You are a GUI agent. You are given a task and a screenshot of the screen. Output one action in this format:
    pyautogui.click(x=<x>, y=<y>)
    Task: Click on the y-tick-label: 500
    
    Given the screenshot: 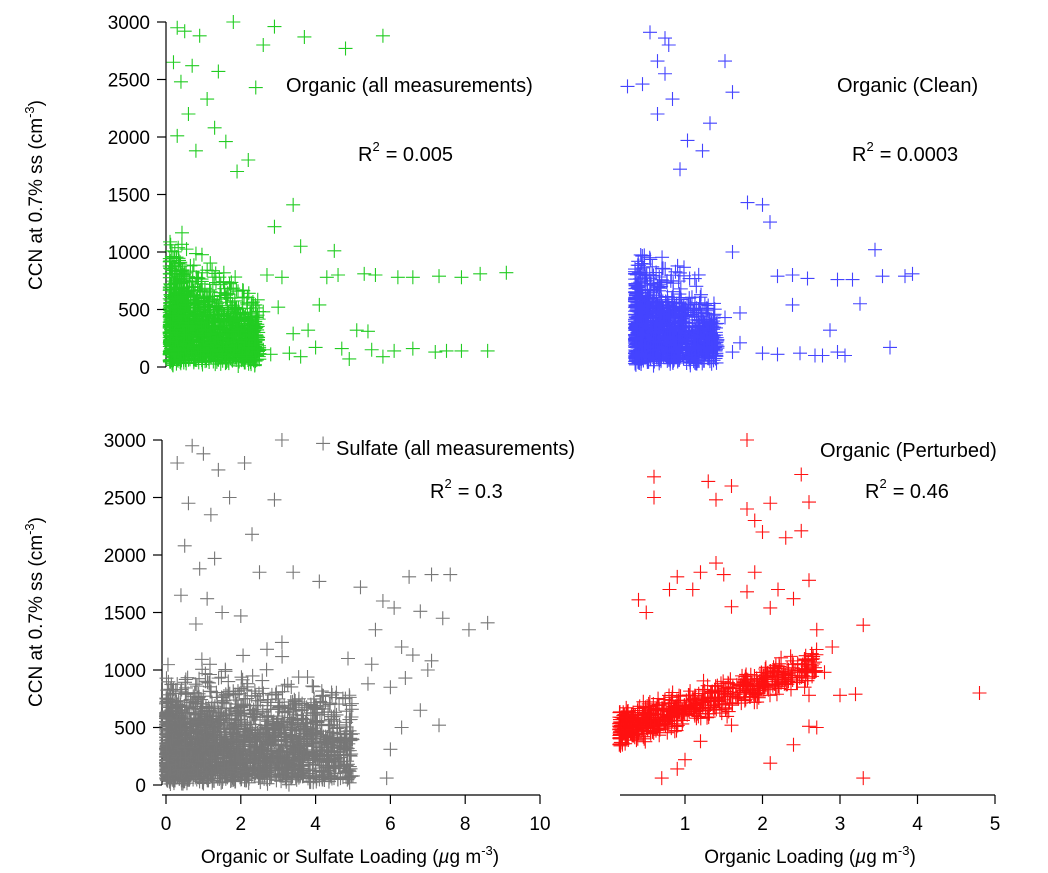 What is the action you would take?
    pyautogui.click(x=134, y=311)
    